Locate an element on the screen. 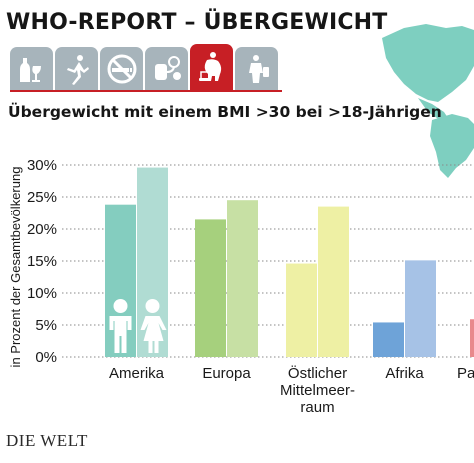 The image size is (474, 463). tab-alcohol is located at coordinates (31, 68).